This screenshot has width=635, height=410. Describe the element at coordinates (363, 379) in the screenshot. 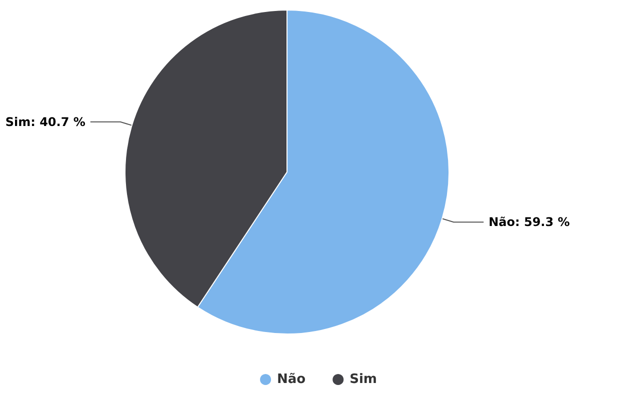

I see `legend-label: Sim` at that location.